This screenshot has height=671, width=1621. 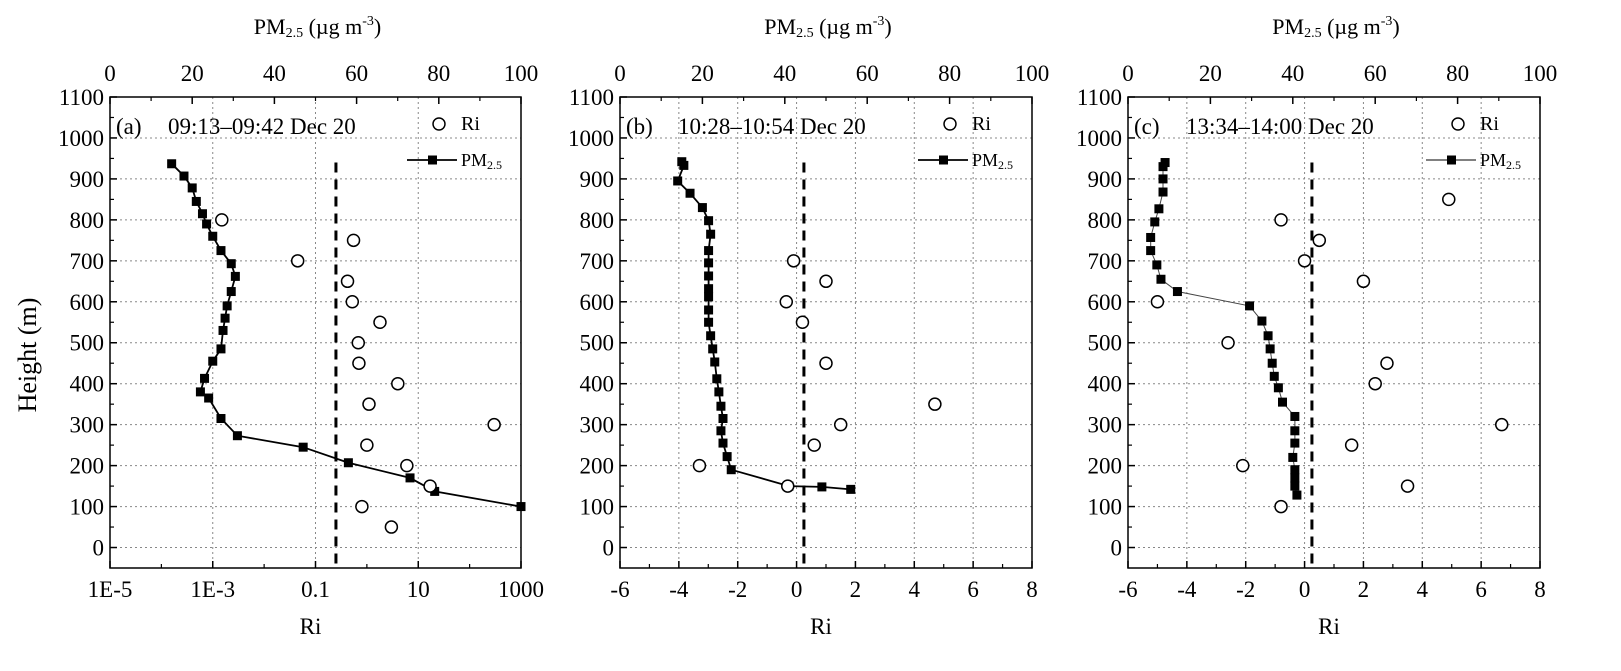 I want to click on legend-ri-marker, so click(x=950, y=124).